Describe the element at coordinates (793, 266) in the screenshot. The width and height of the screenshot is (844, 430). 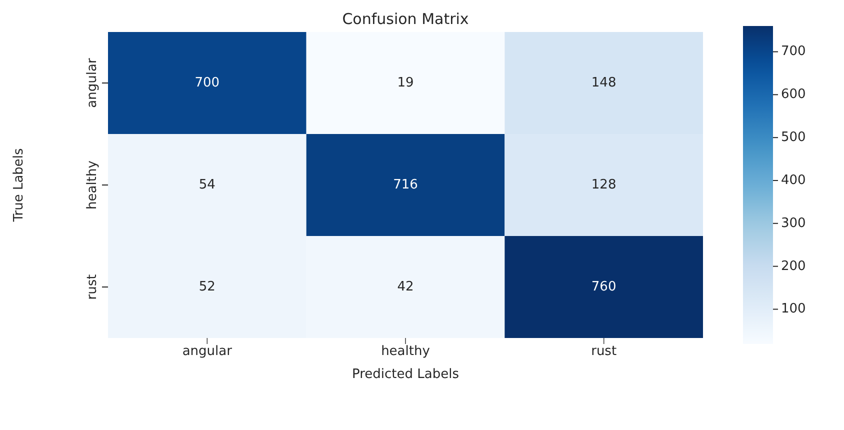
I see `color-bar-label: 200` at that location.